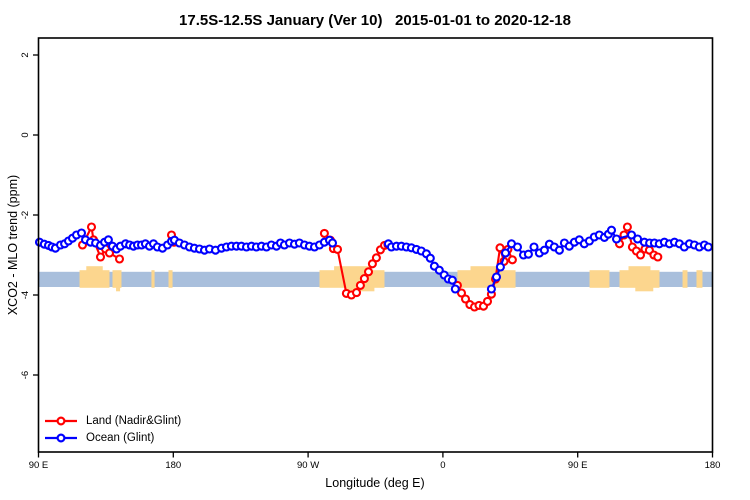  What do you see at coordinates (61, 437) in the screenshot?
I see `ocean-series-swatch-icon` at bounding box center [61, 437].